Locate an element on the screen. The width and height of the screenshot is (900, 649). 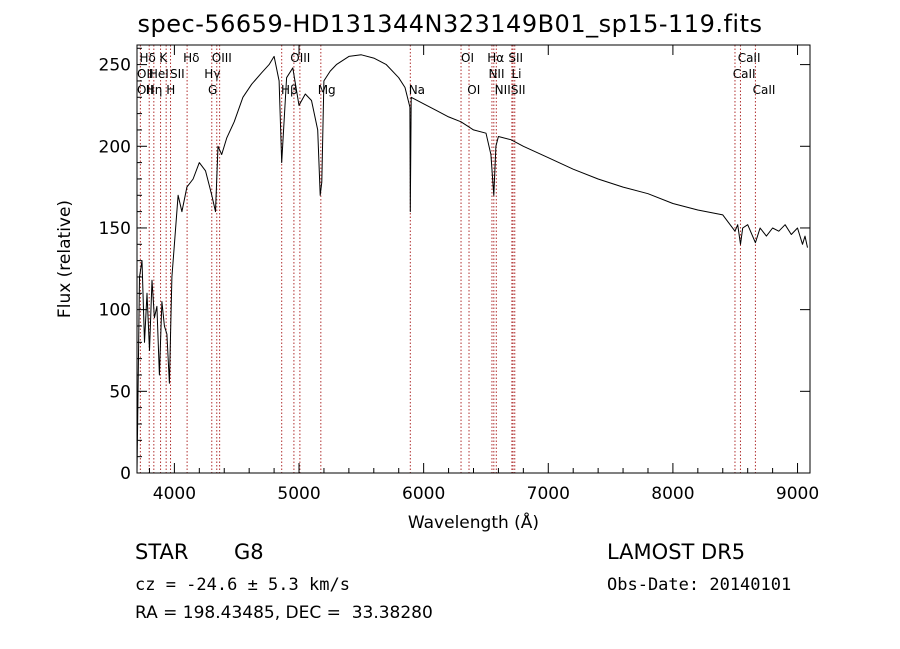
x-tick-label: 8000 is located at coordinates (672, 494).